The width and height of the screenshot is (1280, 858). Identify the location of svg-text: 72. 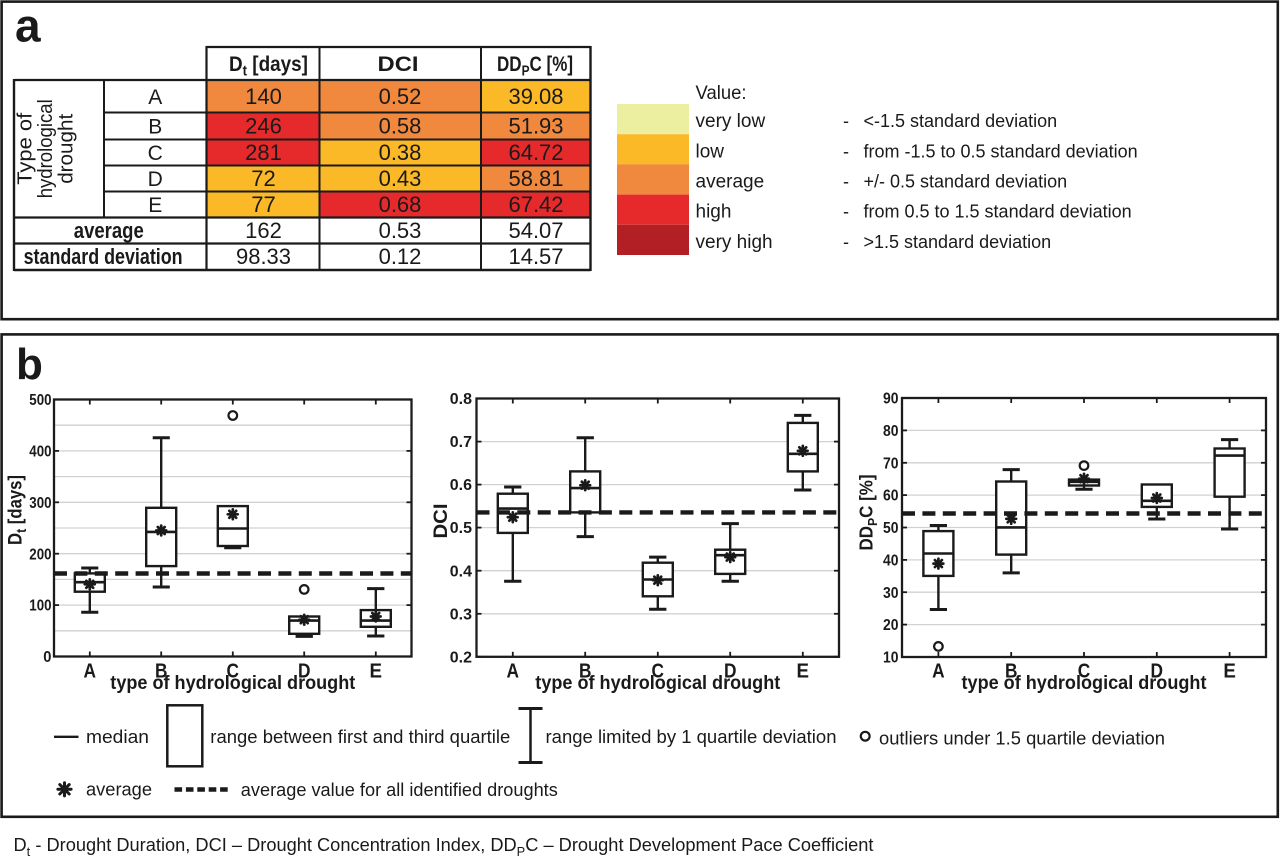
(263, 178).